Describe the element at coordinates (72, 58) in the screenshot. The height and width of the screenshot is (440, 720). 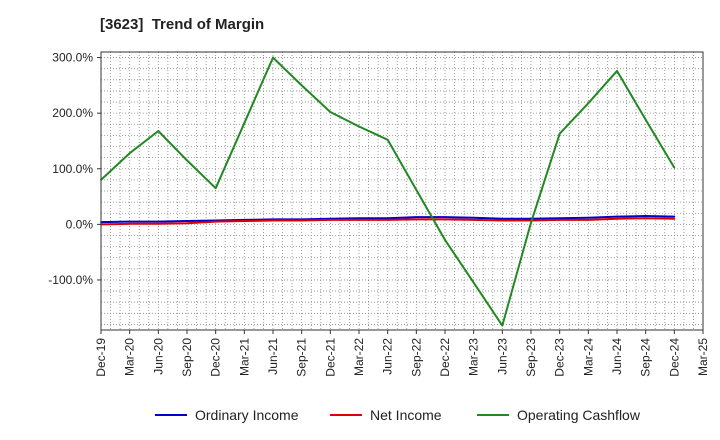
I see `y-tick-label: 300.0%` at that location.